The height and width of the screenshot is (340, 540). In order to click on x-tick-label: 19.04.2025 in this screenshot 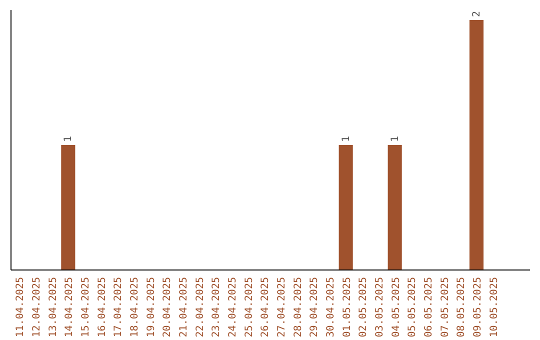, I will do `click(151, 307)`.